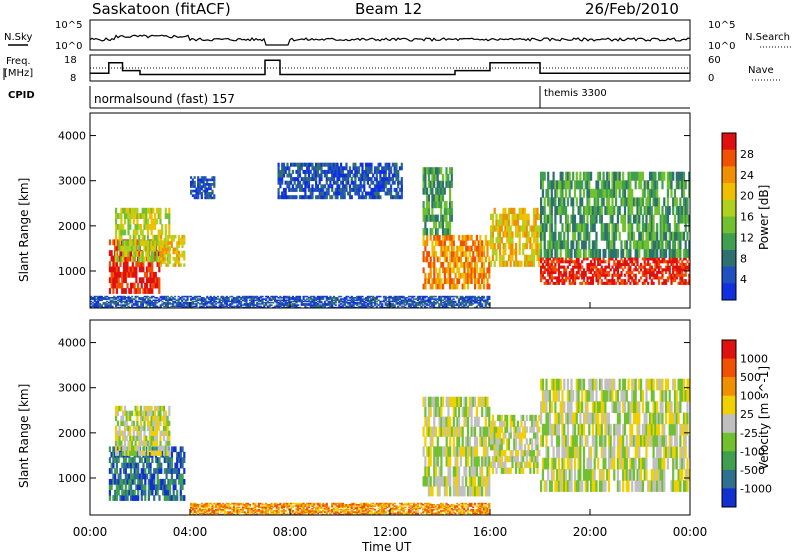 The width and height of the screenshot is (800, 554). What do you see at coordinates (72, 271) in the screenshot?
I see `y-tick-label: 1000` at bounding box center [72, 271].